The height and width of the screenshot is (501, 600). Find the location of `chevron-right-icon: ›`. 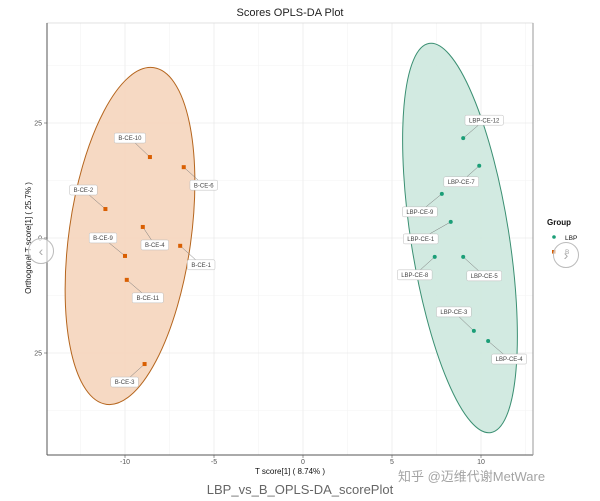

chevron-right-icon: › is located at coordinates (566, 255).